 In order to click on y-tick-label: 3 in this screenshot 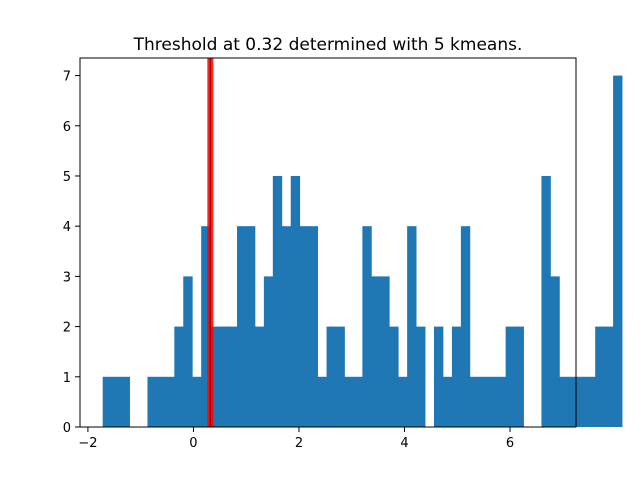, I will do `click(67, 277)`.